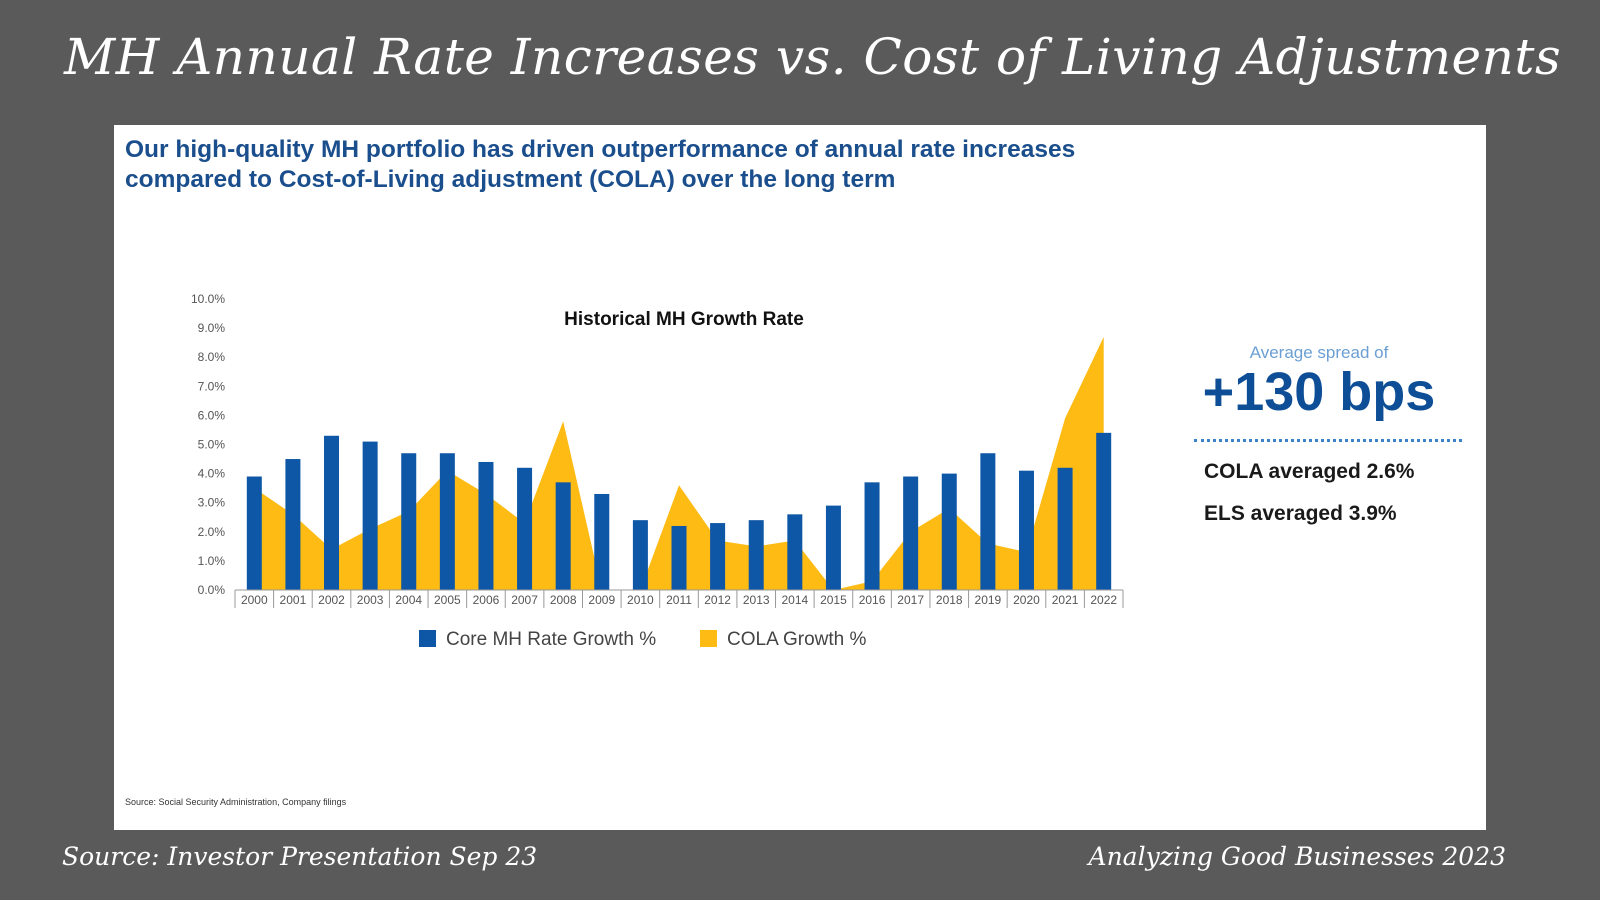 The height and width of the screenshot is (900, 1600). I want to click on bar-2005, so click(447, 521).